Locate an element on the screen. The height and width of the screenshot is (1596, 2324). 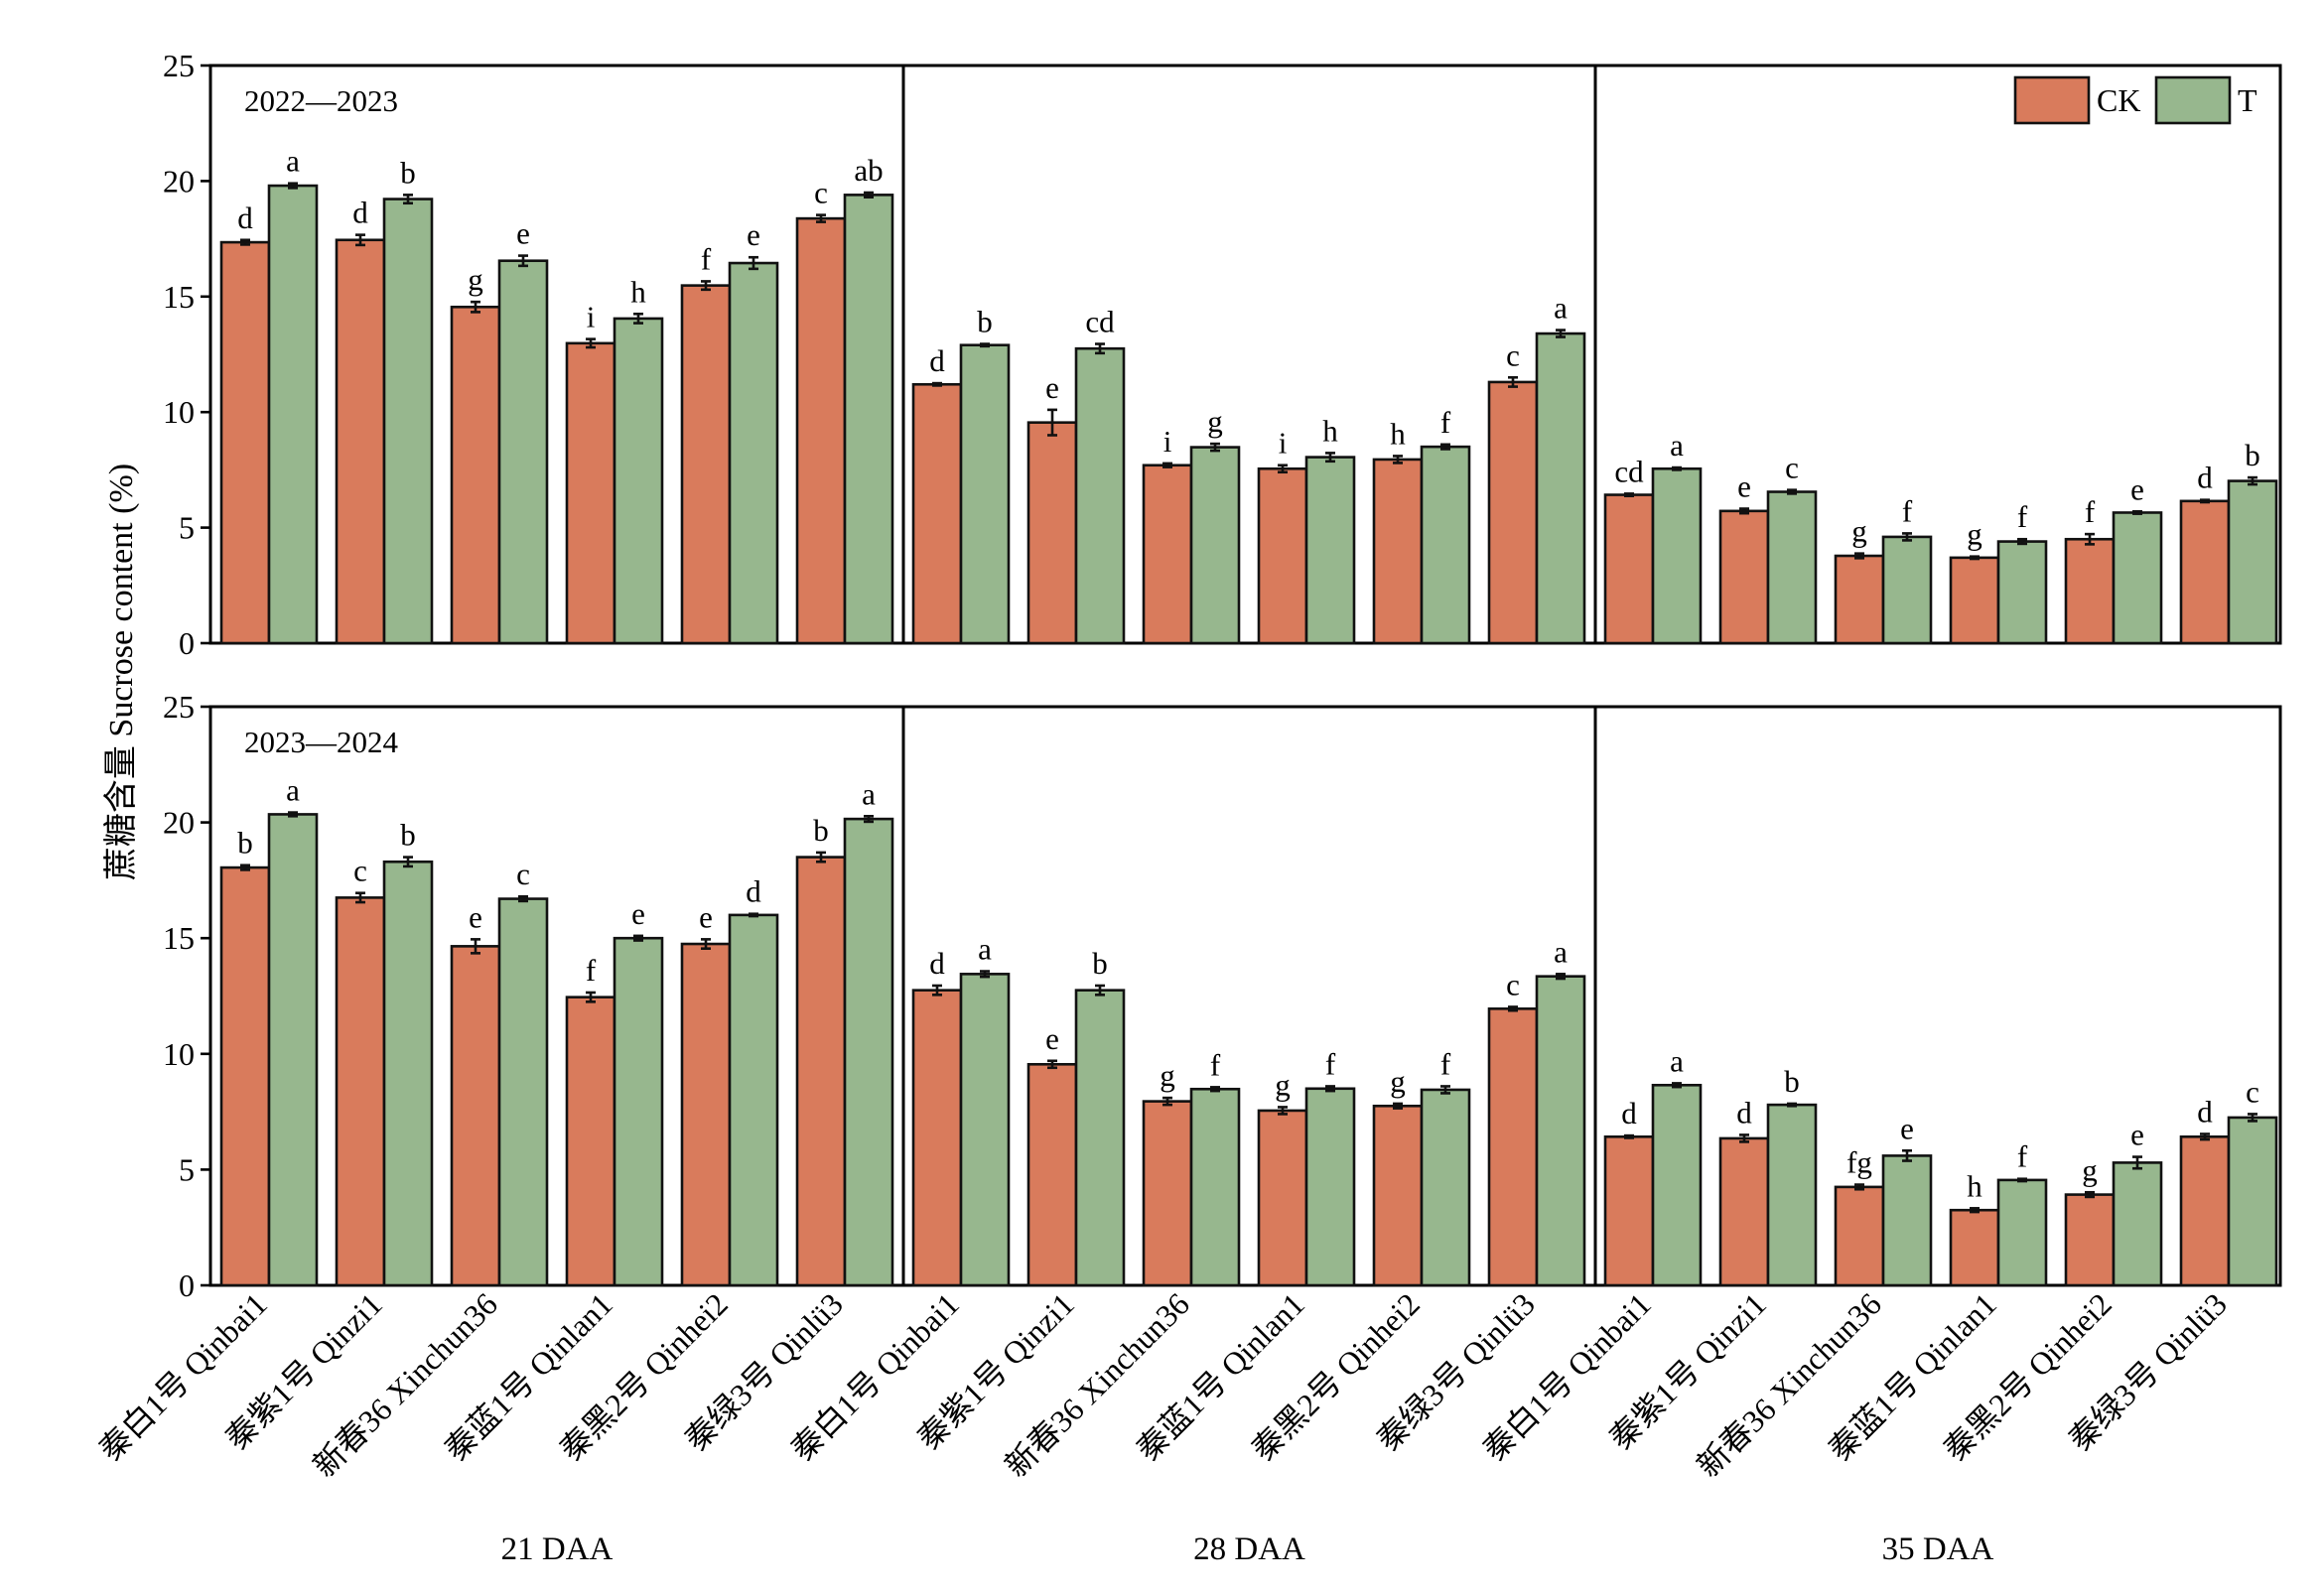
significance-letter: cd is located at coordinates (1100, 322).